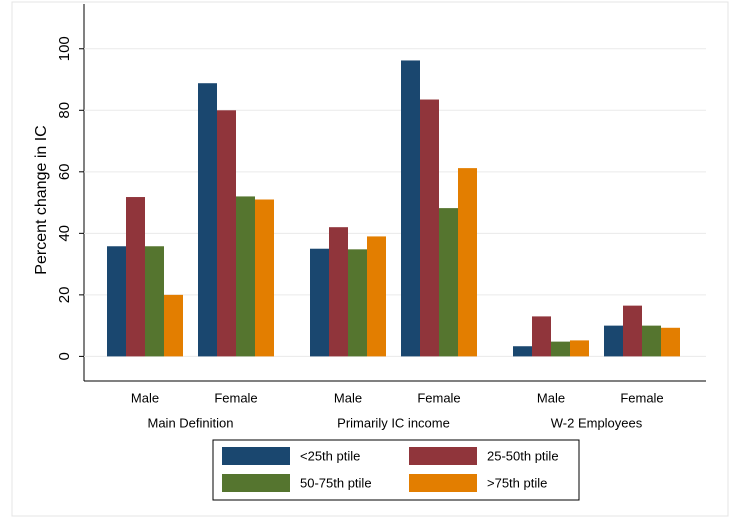  What do you see at coordinates (597, 422) in the screenshot?
I see `group-label: W-2 Employees` at bounding box center [597, 422].